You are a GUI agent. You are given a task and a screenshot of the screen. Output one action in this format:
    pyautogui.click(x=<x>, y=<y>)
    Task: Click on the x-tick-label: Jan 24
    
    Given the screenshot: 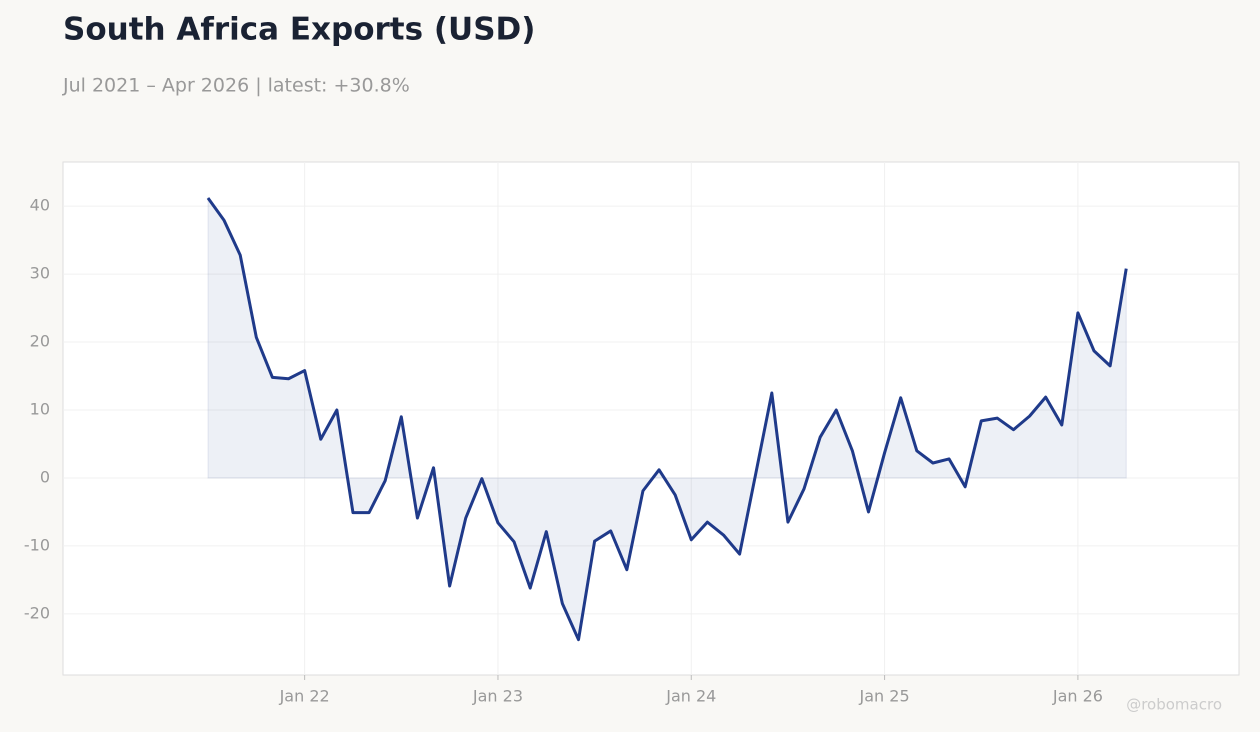 What is the action you would take?
    pyautogui.click(x=690, y=696)
    